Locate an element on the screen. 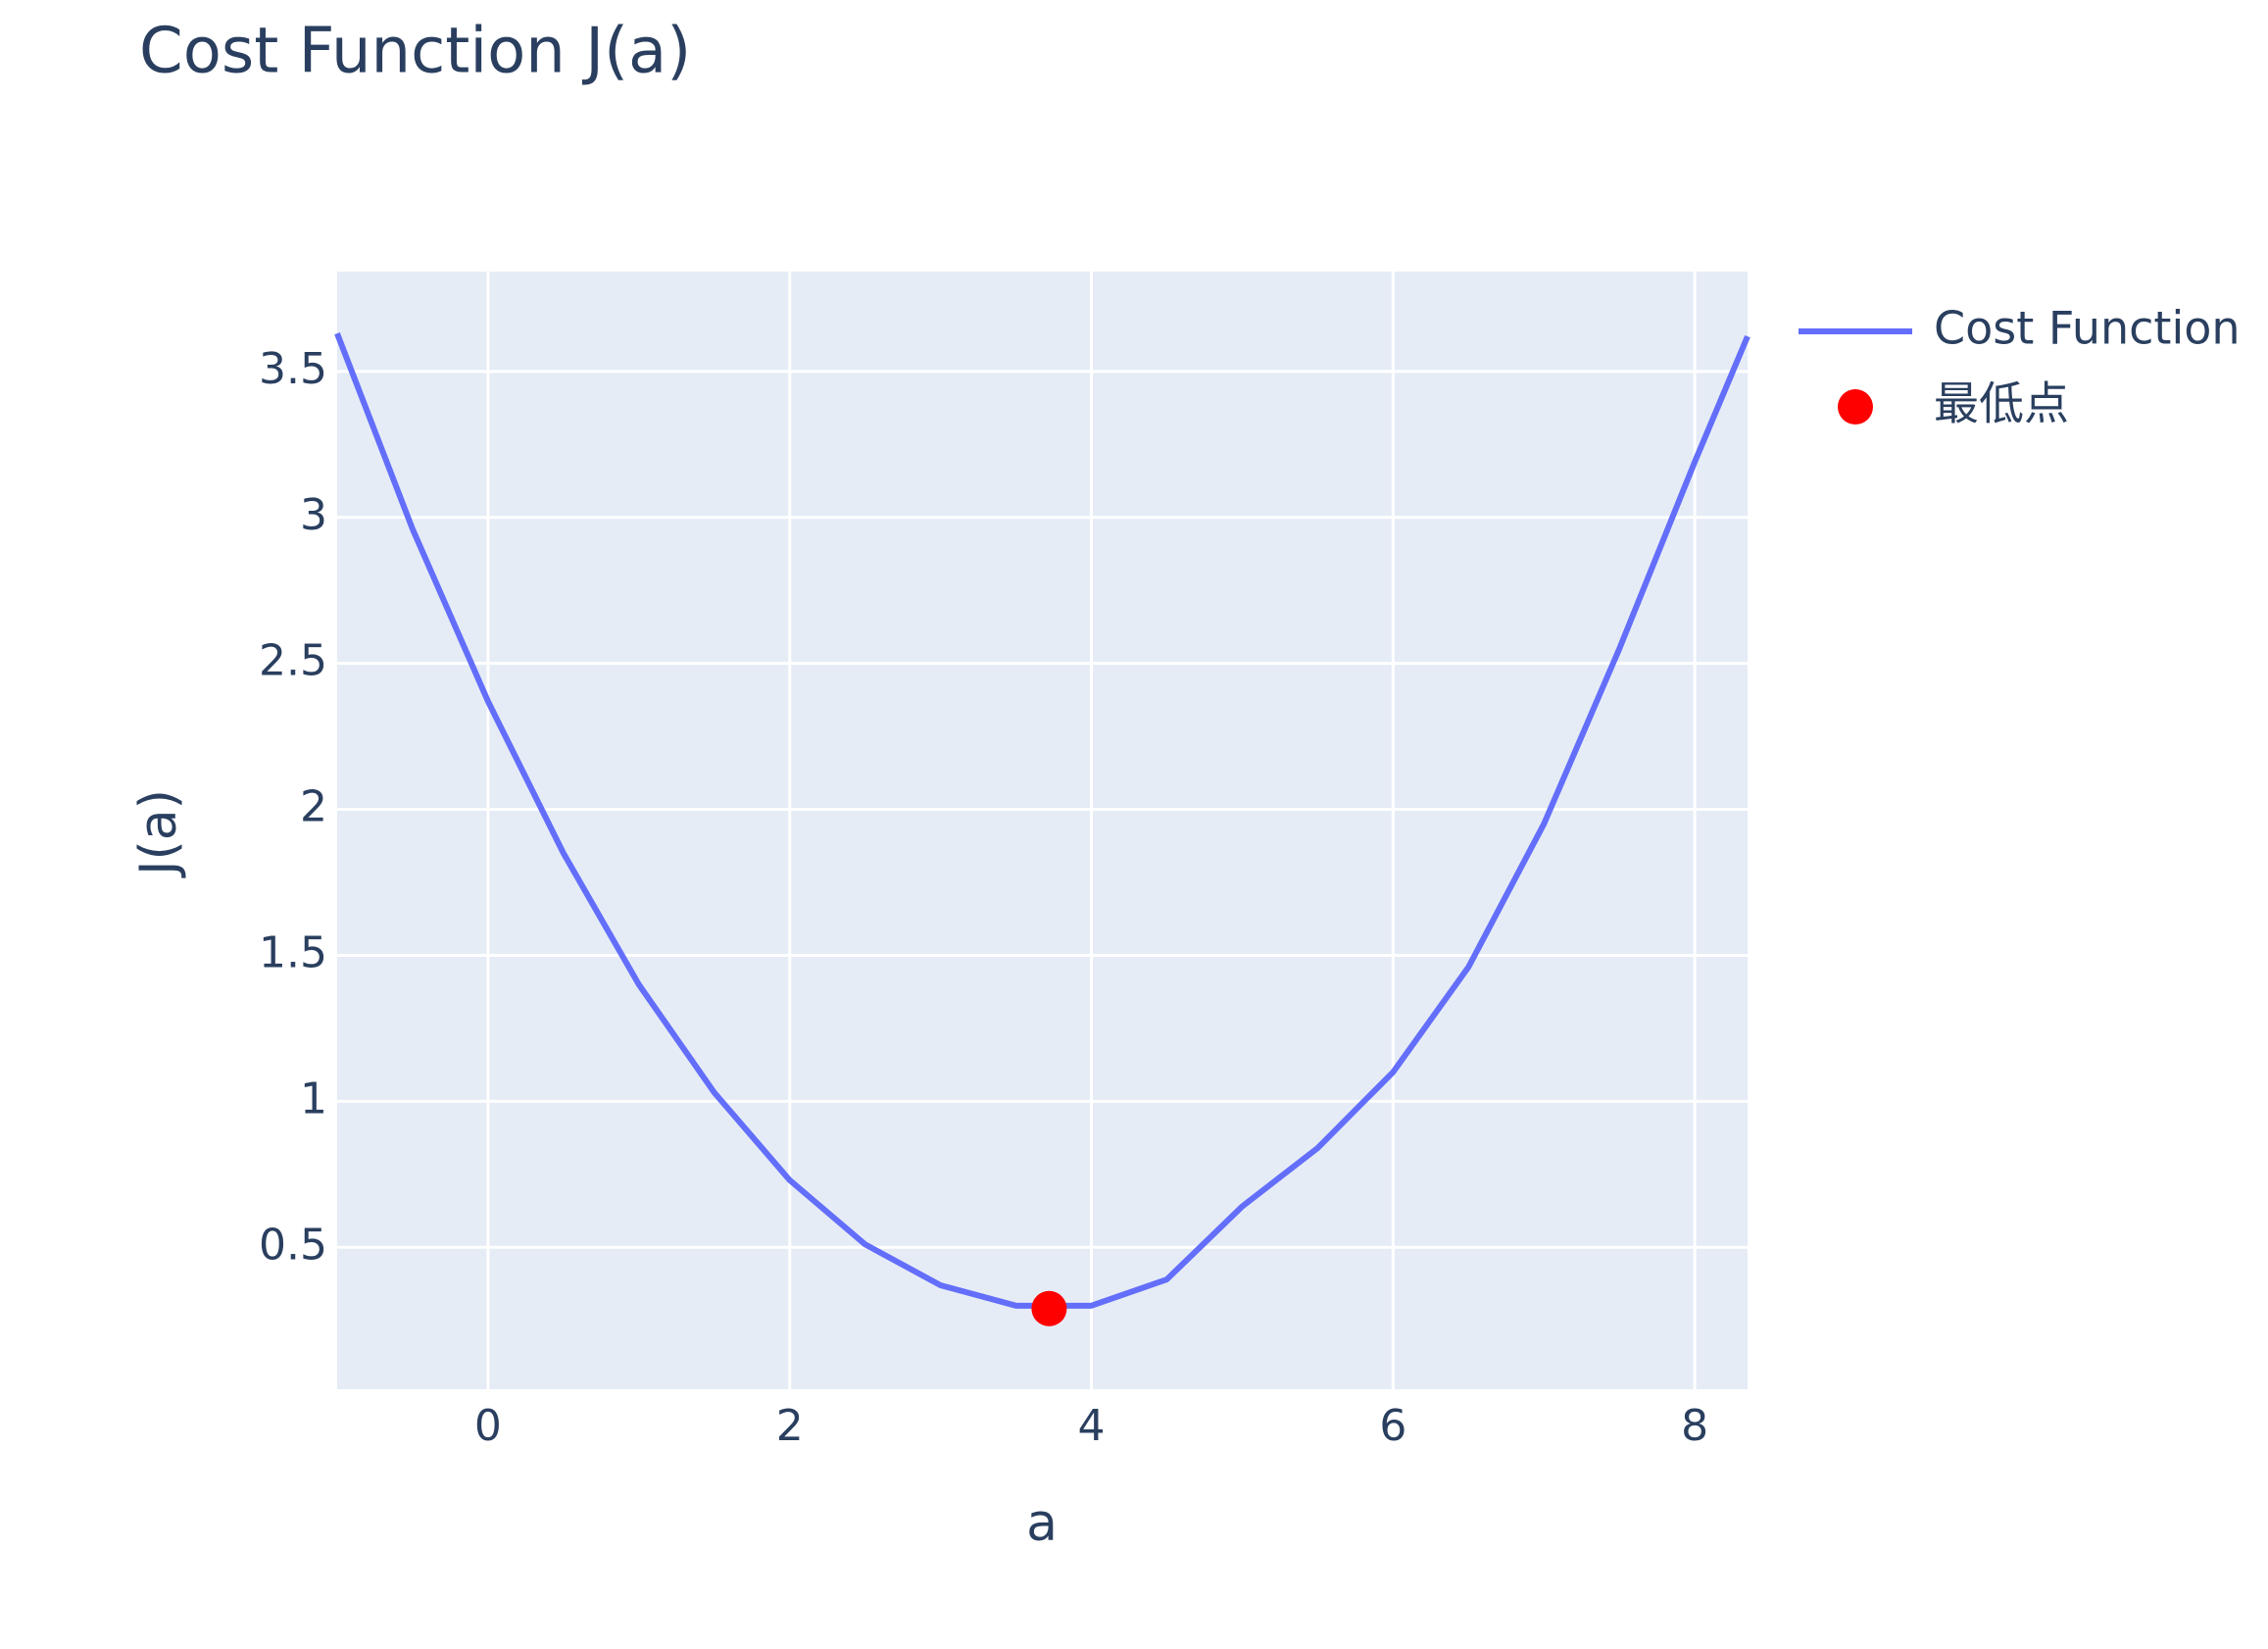  y-tick-label: 1 is located at coordinates (313, 1099).